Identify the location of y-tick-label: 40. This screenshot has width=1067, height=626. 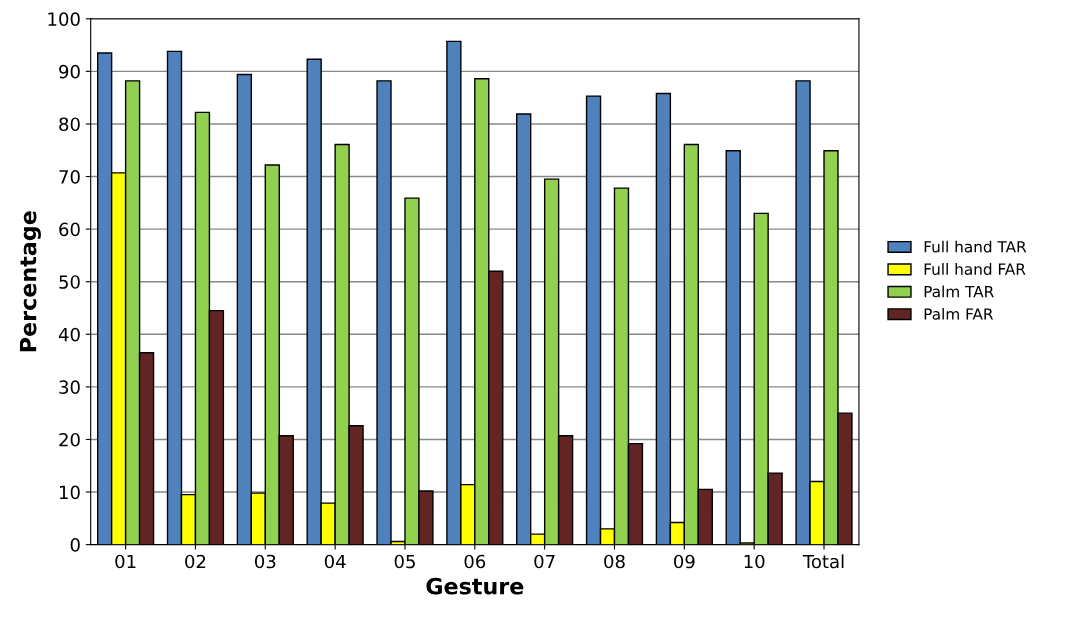
(69, 334).